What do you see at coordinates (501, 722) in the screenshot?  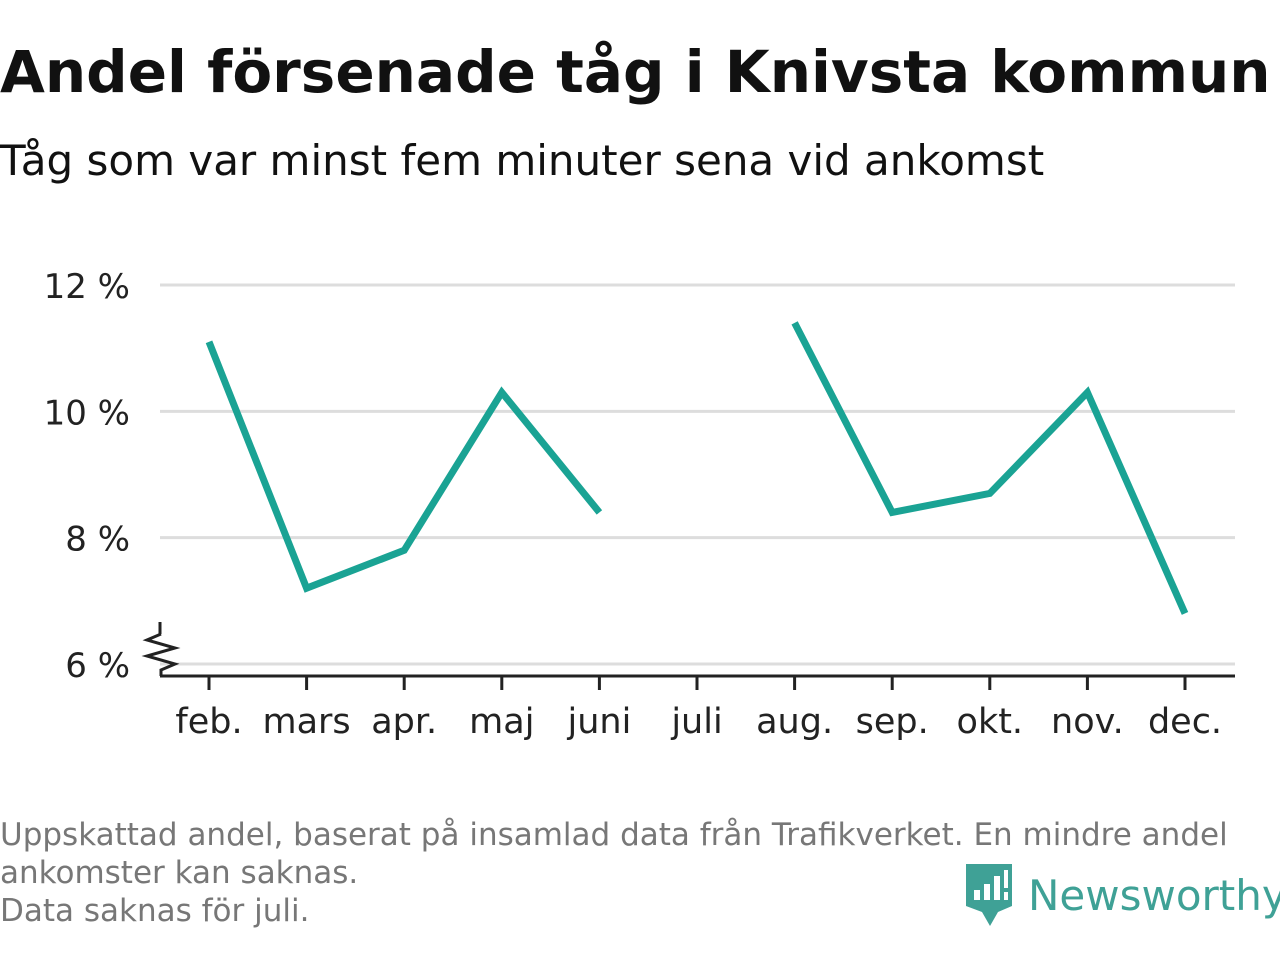 I see `x-tick-label: maj` at bounding box center [501, 722].